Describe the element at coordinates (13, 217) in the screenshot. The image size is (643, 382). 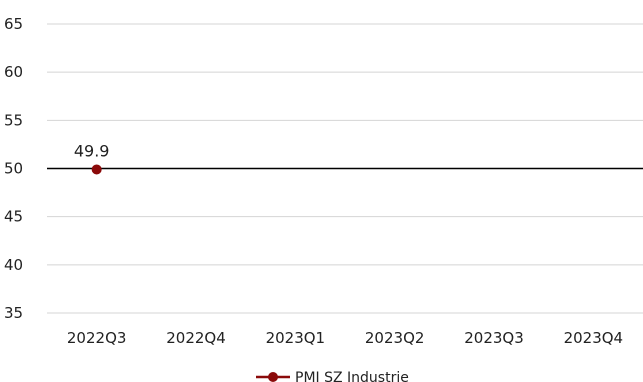
I see `y-tick-label: 45` at that location.